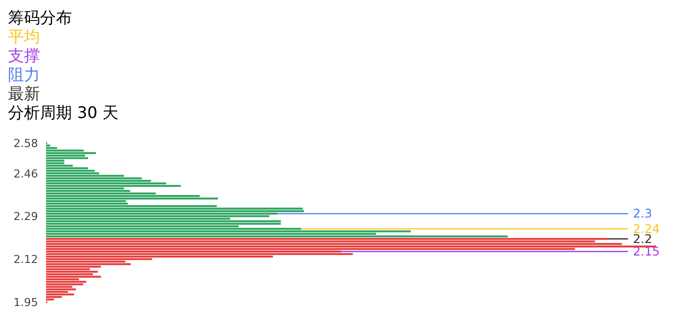 The image size is (696, 320). Describe the element at coordinates (646, 251) in the screenshot. I see `ref-line-label: 2.15` at that location.